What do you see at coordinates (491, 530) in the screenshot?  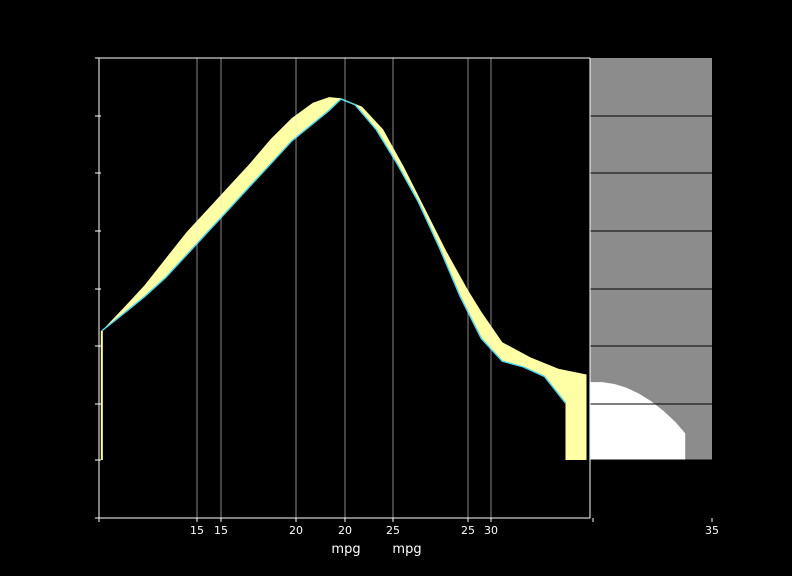 I see `x-tick-label: 30` at bounding box center [491, 530].